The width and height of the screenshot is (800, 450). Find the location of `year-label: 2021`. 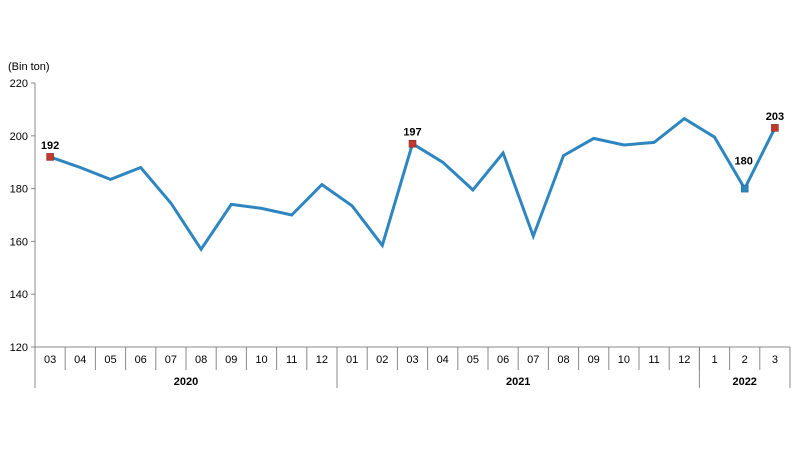

year-label: 2021 is located at coordinates (518, 382).